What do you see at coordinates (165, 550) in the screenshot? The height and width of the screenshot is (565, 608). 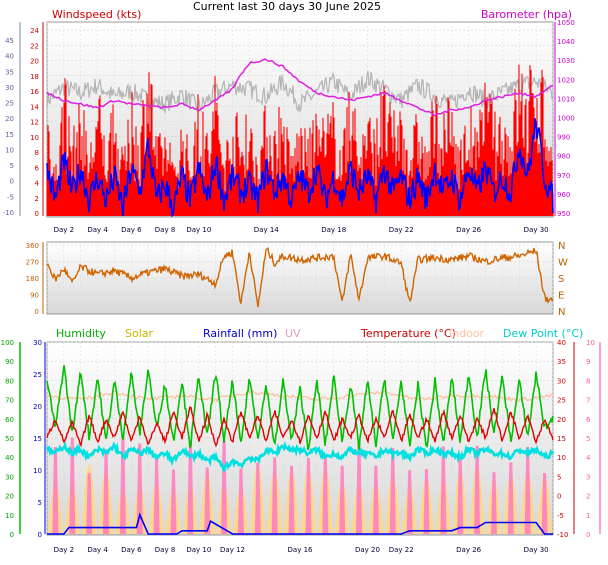 I see `p3-xtick-3: Day 8` at bounding box center [165, 550].